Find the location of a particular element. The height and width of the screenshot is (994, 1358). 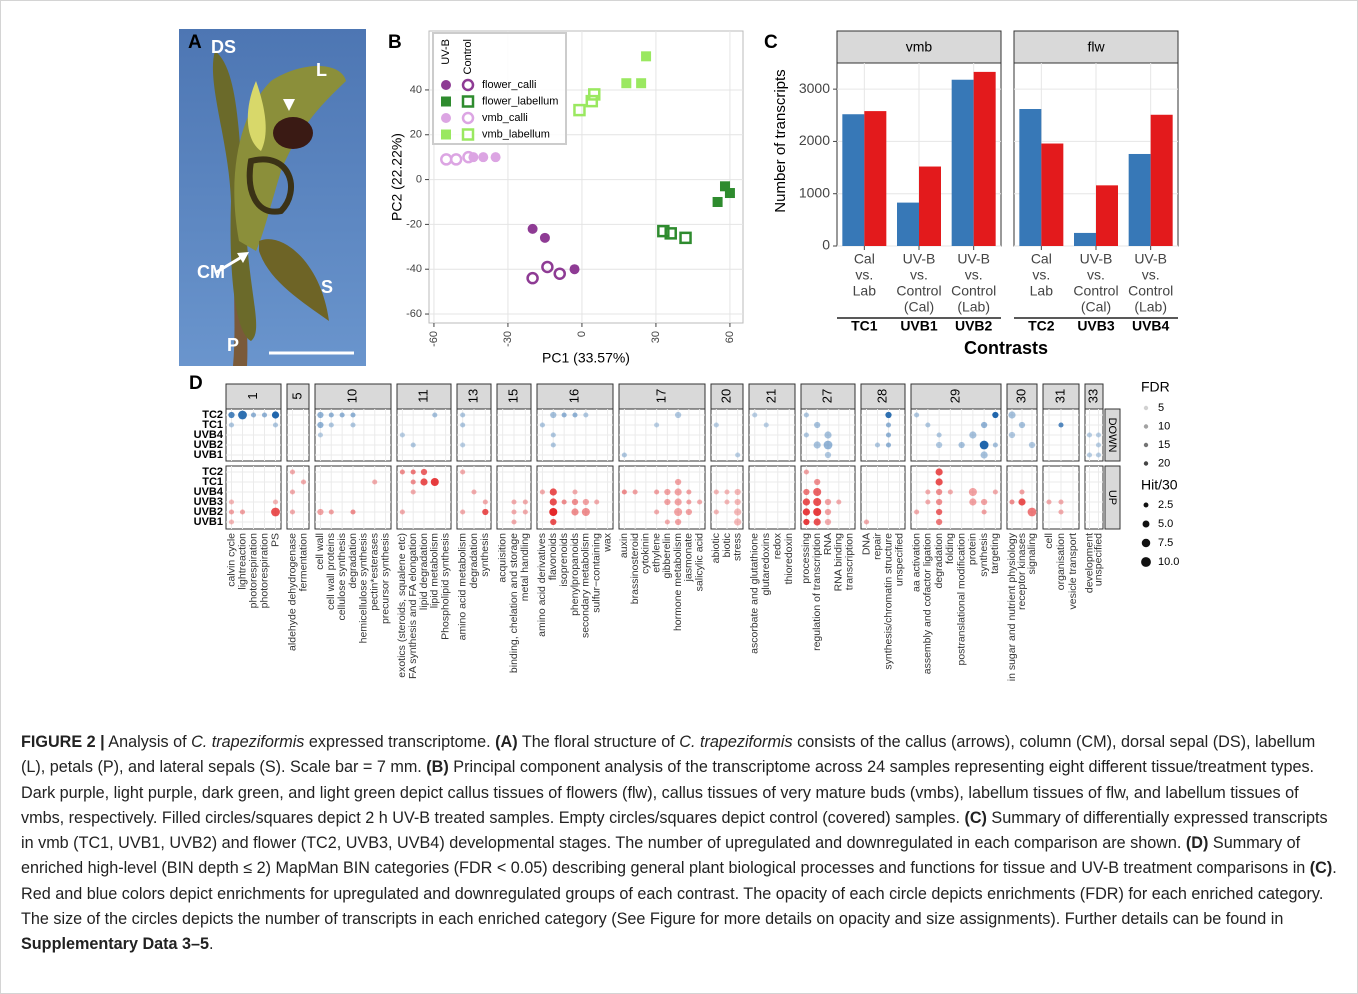

category-label: sulfur−containing is located at coordinates (596, 573).